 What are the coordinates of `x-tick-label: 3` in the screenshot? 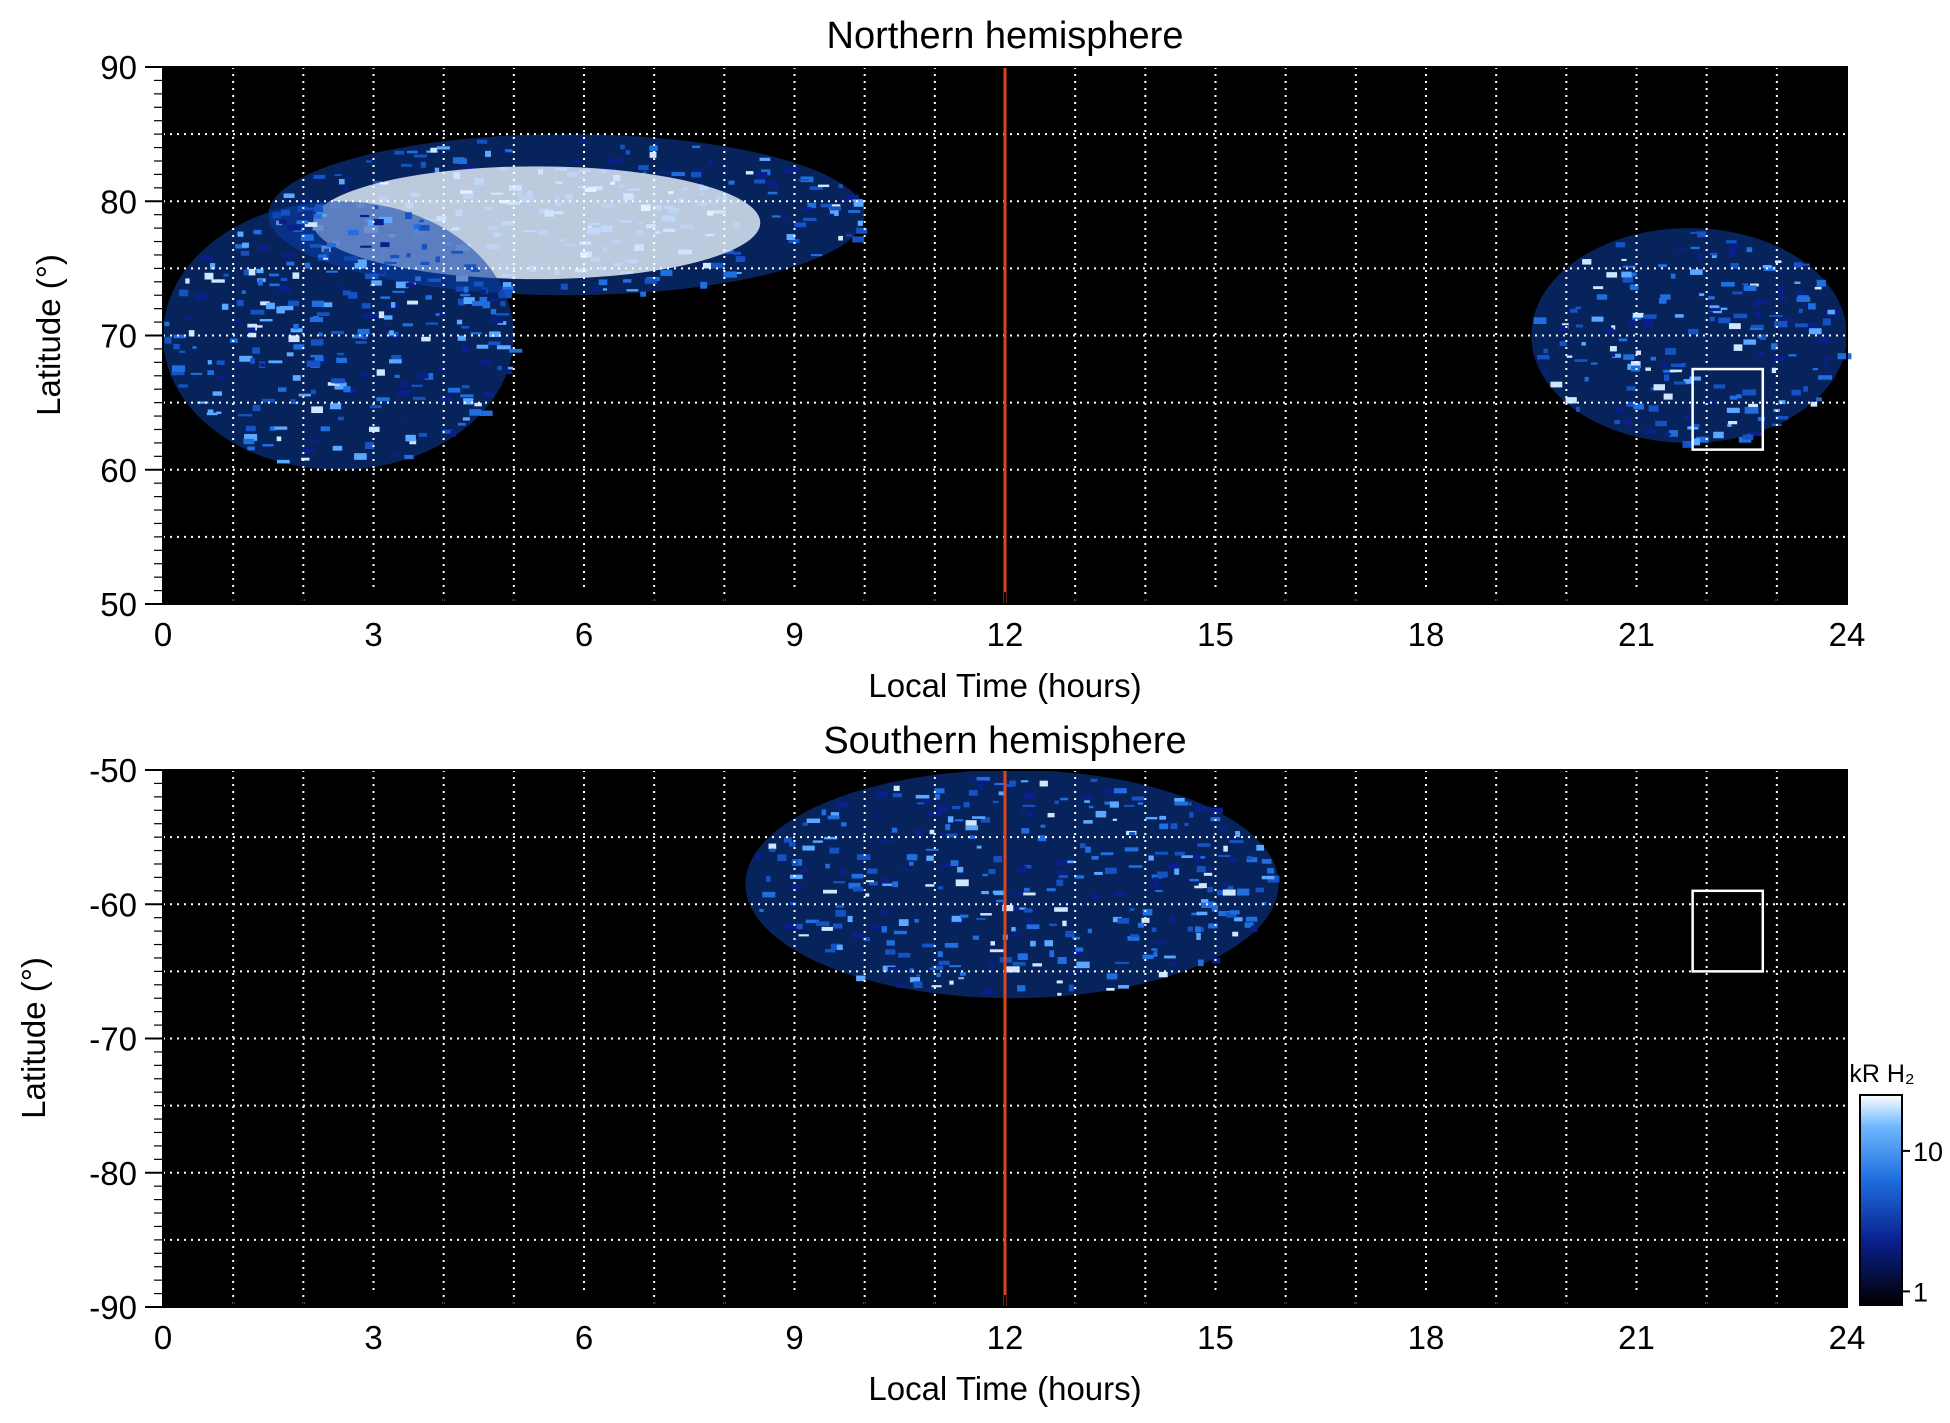 It's located at (373, 634).